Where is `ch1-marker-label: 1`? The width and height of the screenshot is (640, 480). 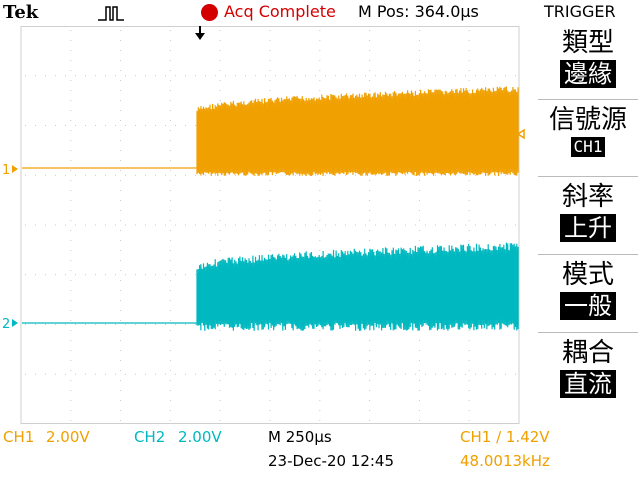
ch1-marker-label: 1 is located at coordinates (6, 170).